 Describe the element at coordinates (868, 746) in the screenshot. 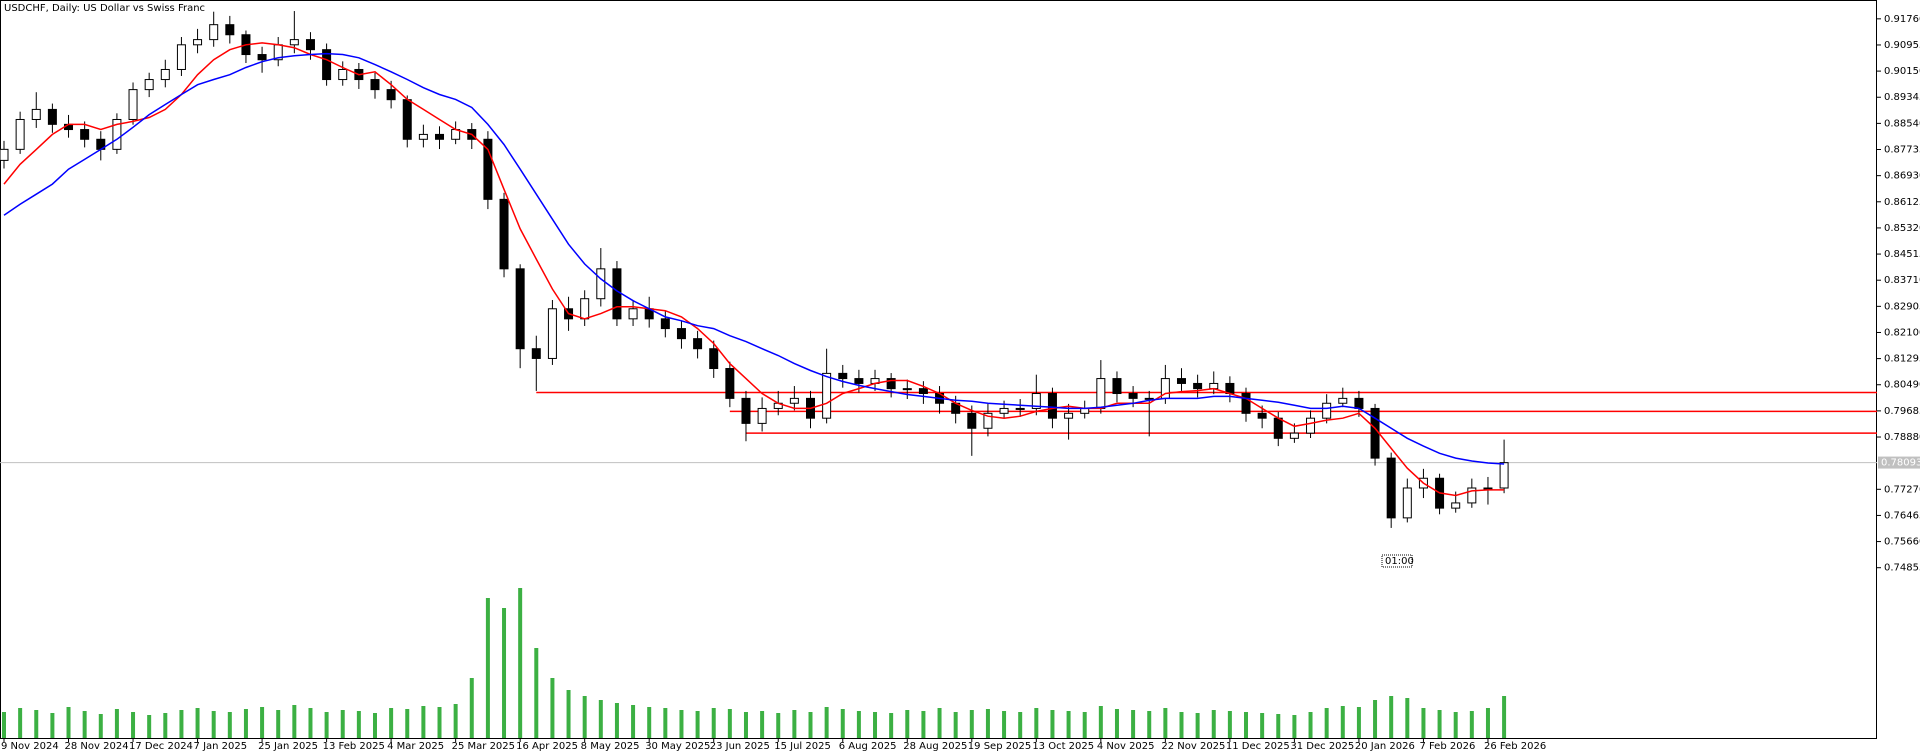

I see `x-tick-label: 6 Aug 2025` at that location.